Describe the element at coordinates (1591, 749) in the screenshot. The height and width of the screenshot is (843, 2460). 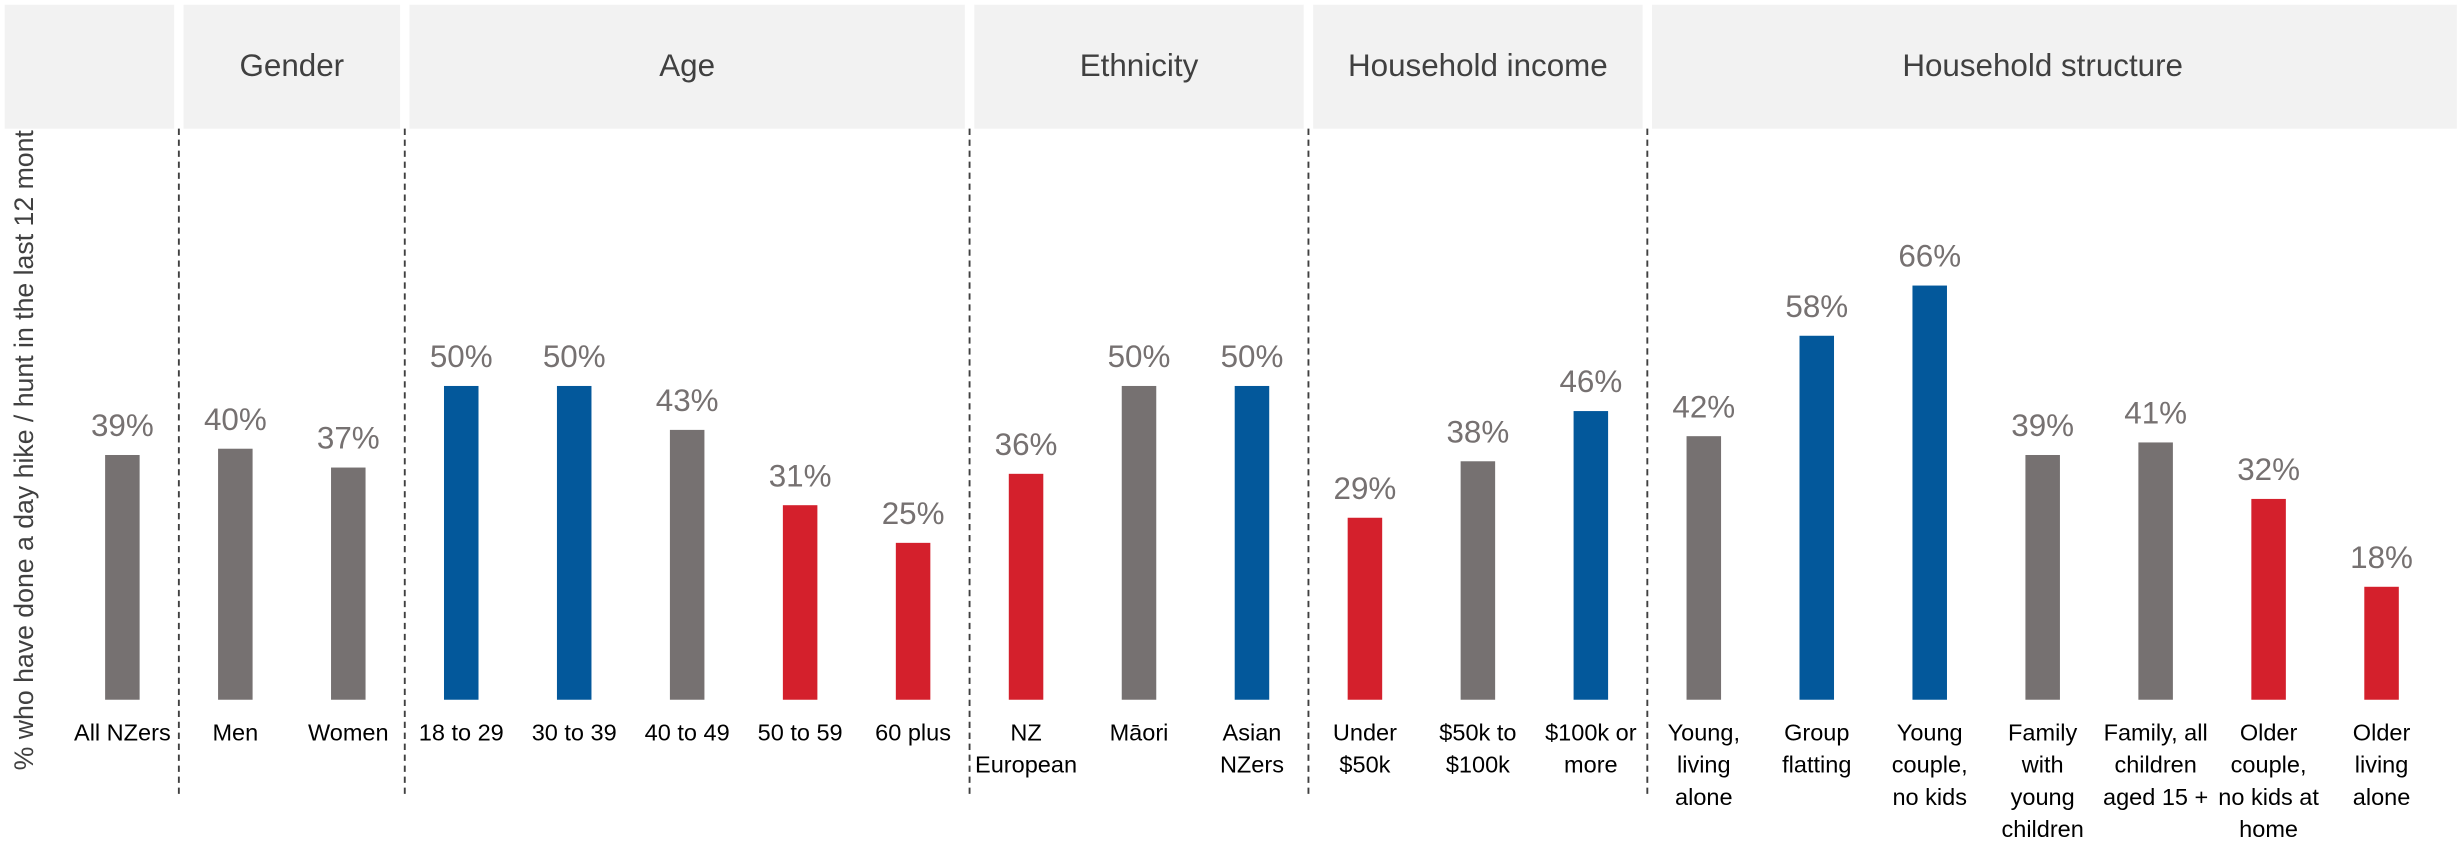
I see `x-tick-label: $100k or more` at that location.